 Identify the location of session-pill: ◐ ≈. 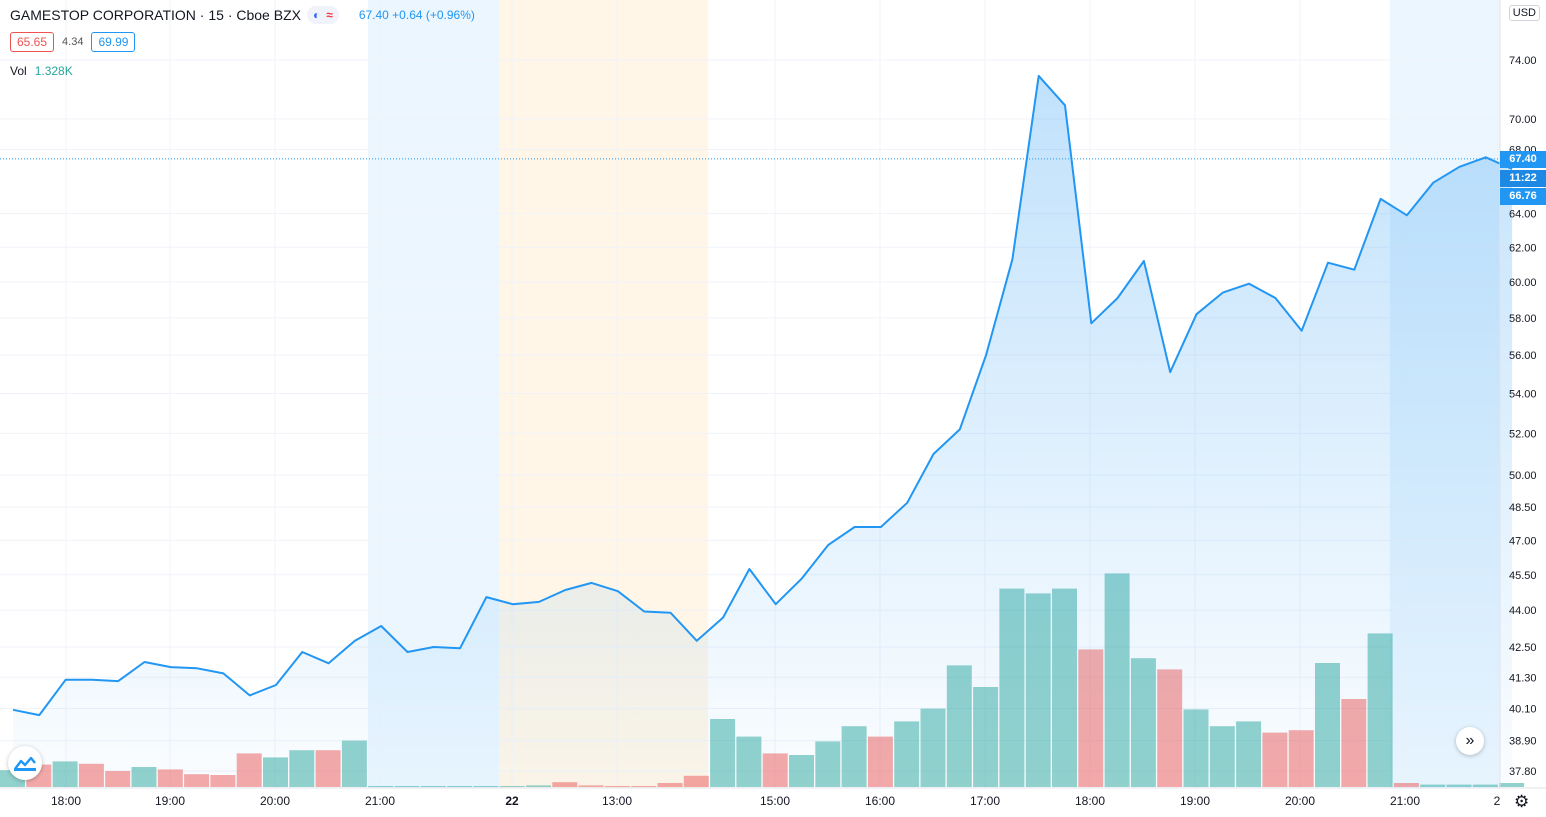
(322, 15).